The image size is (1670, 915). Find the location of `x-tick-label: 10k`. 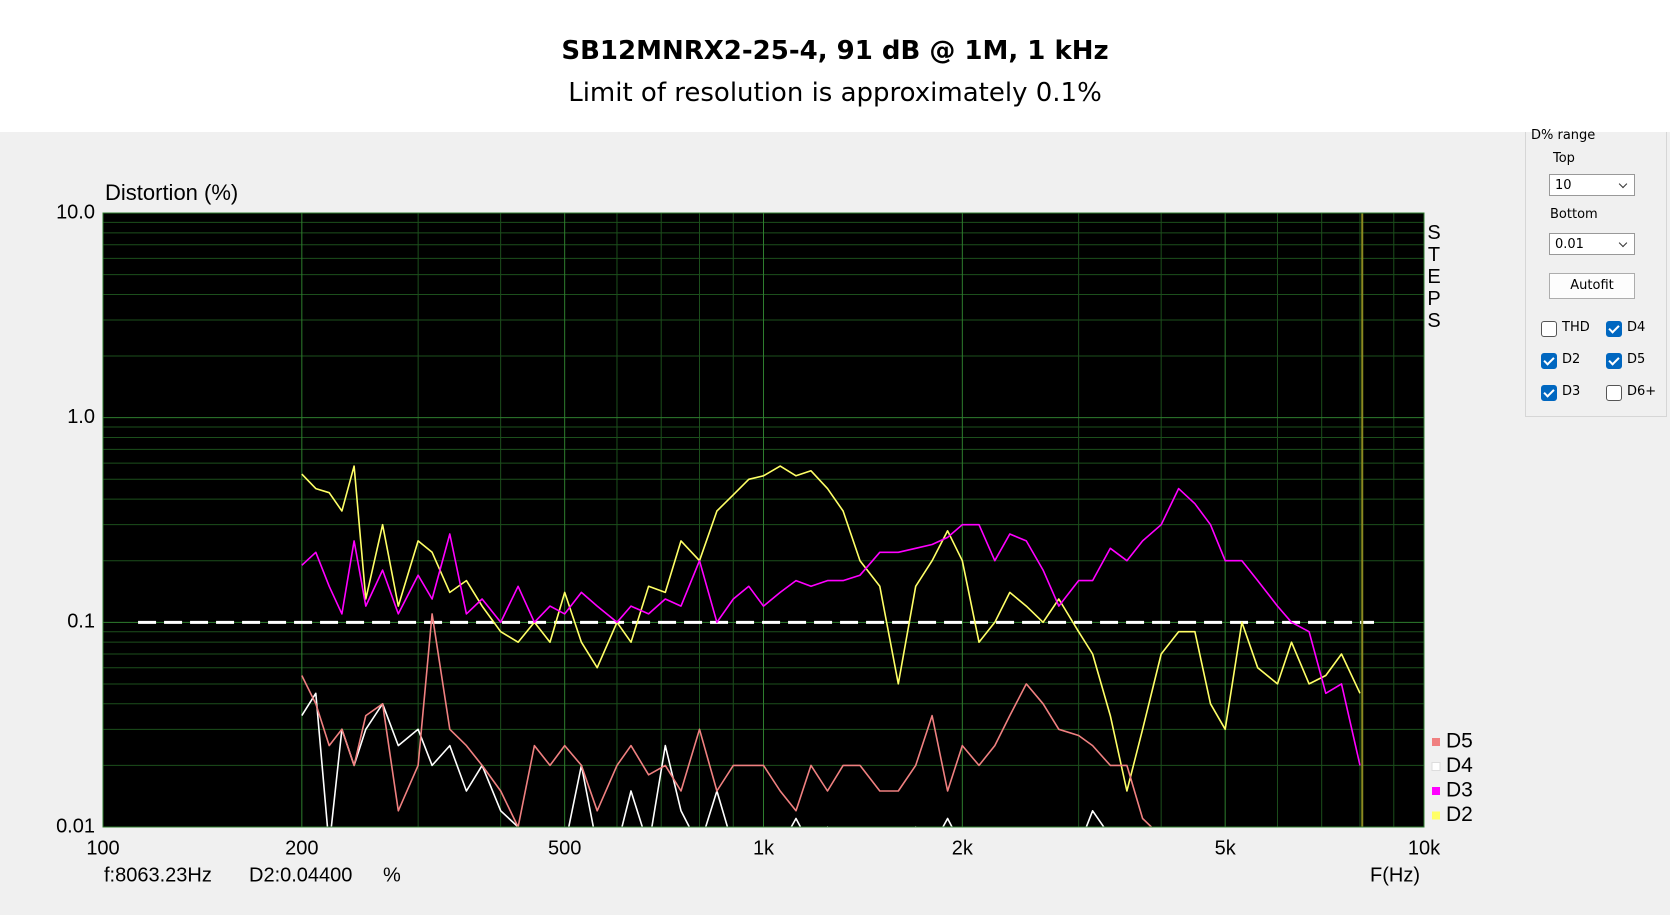

x-tick-label: 10k is located at coordinates (1424, 848).